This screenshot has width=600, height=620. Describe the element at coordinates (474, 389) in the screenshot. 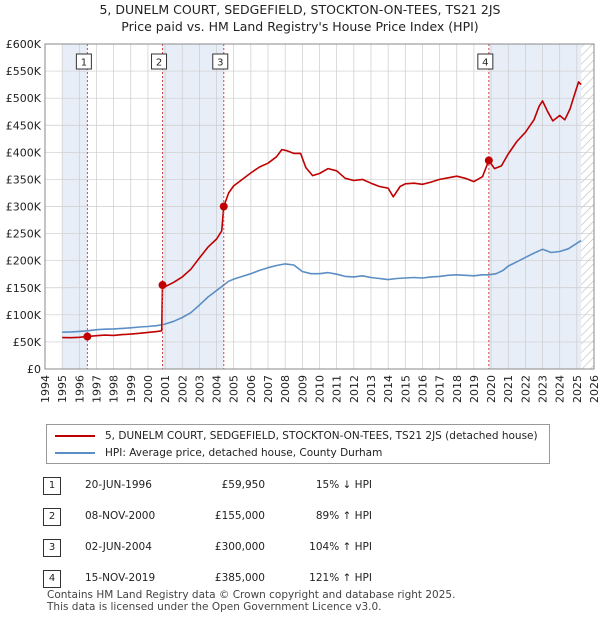

I see `x-tick-label: 2019` at that location.